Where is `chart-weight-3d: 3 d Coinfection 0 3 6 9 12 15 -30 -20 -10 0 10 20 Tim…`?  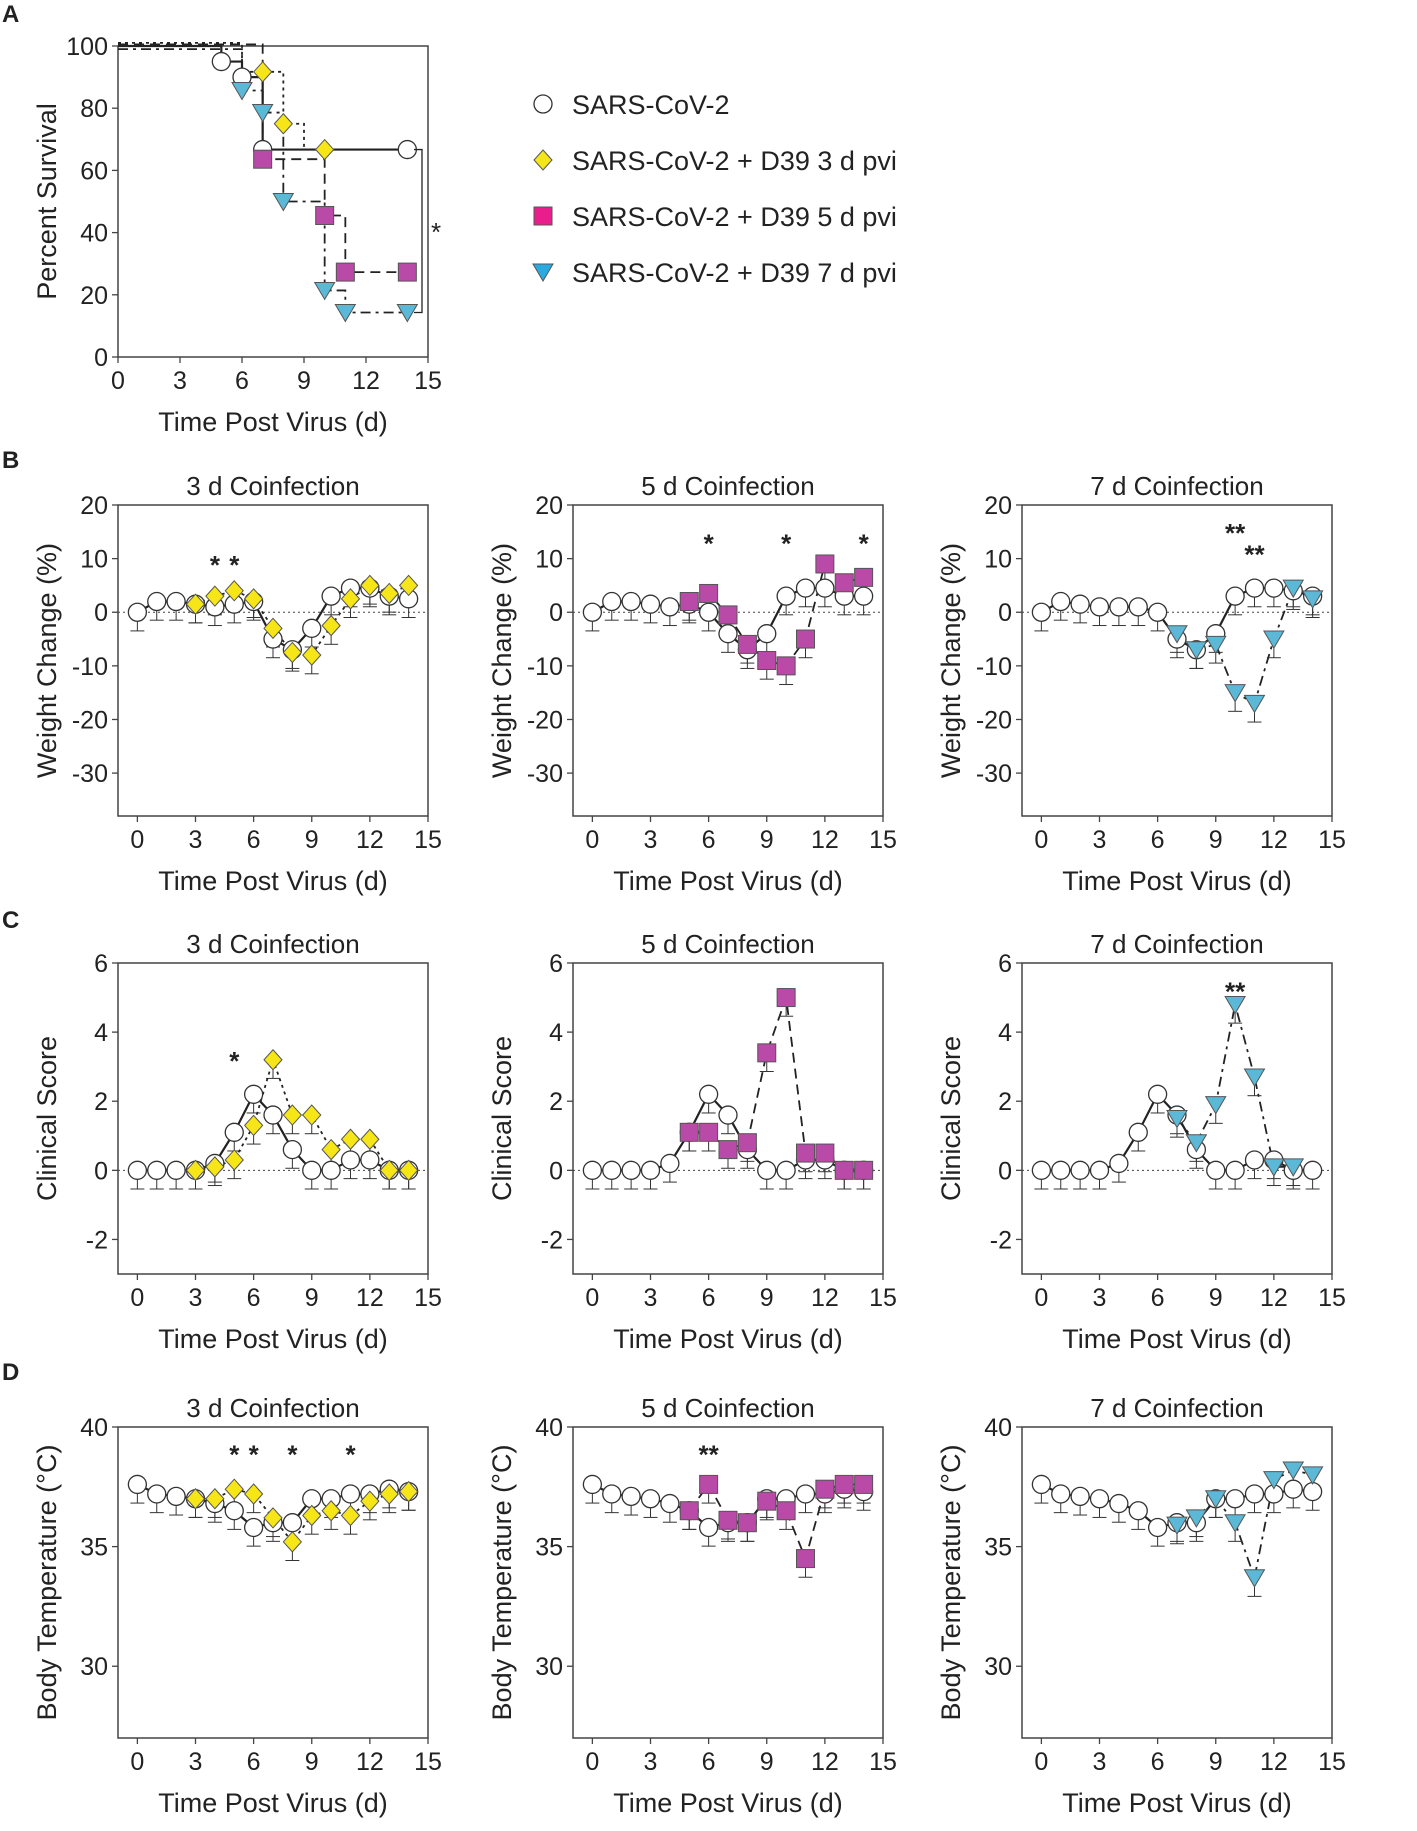
chart-weight-3d: 3 d Coinfection 0 3 6 9 12 15 -30 -20 -10 0 10 20 Tim… is located at coordinates (237, 683).